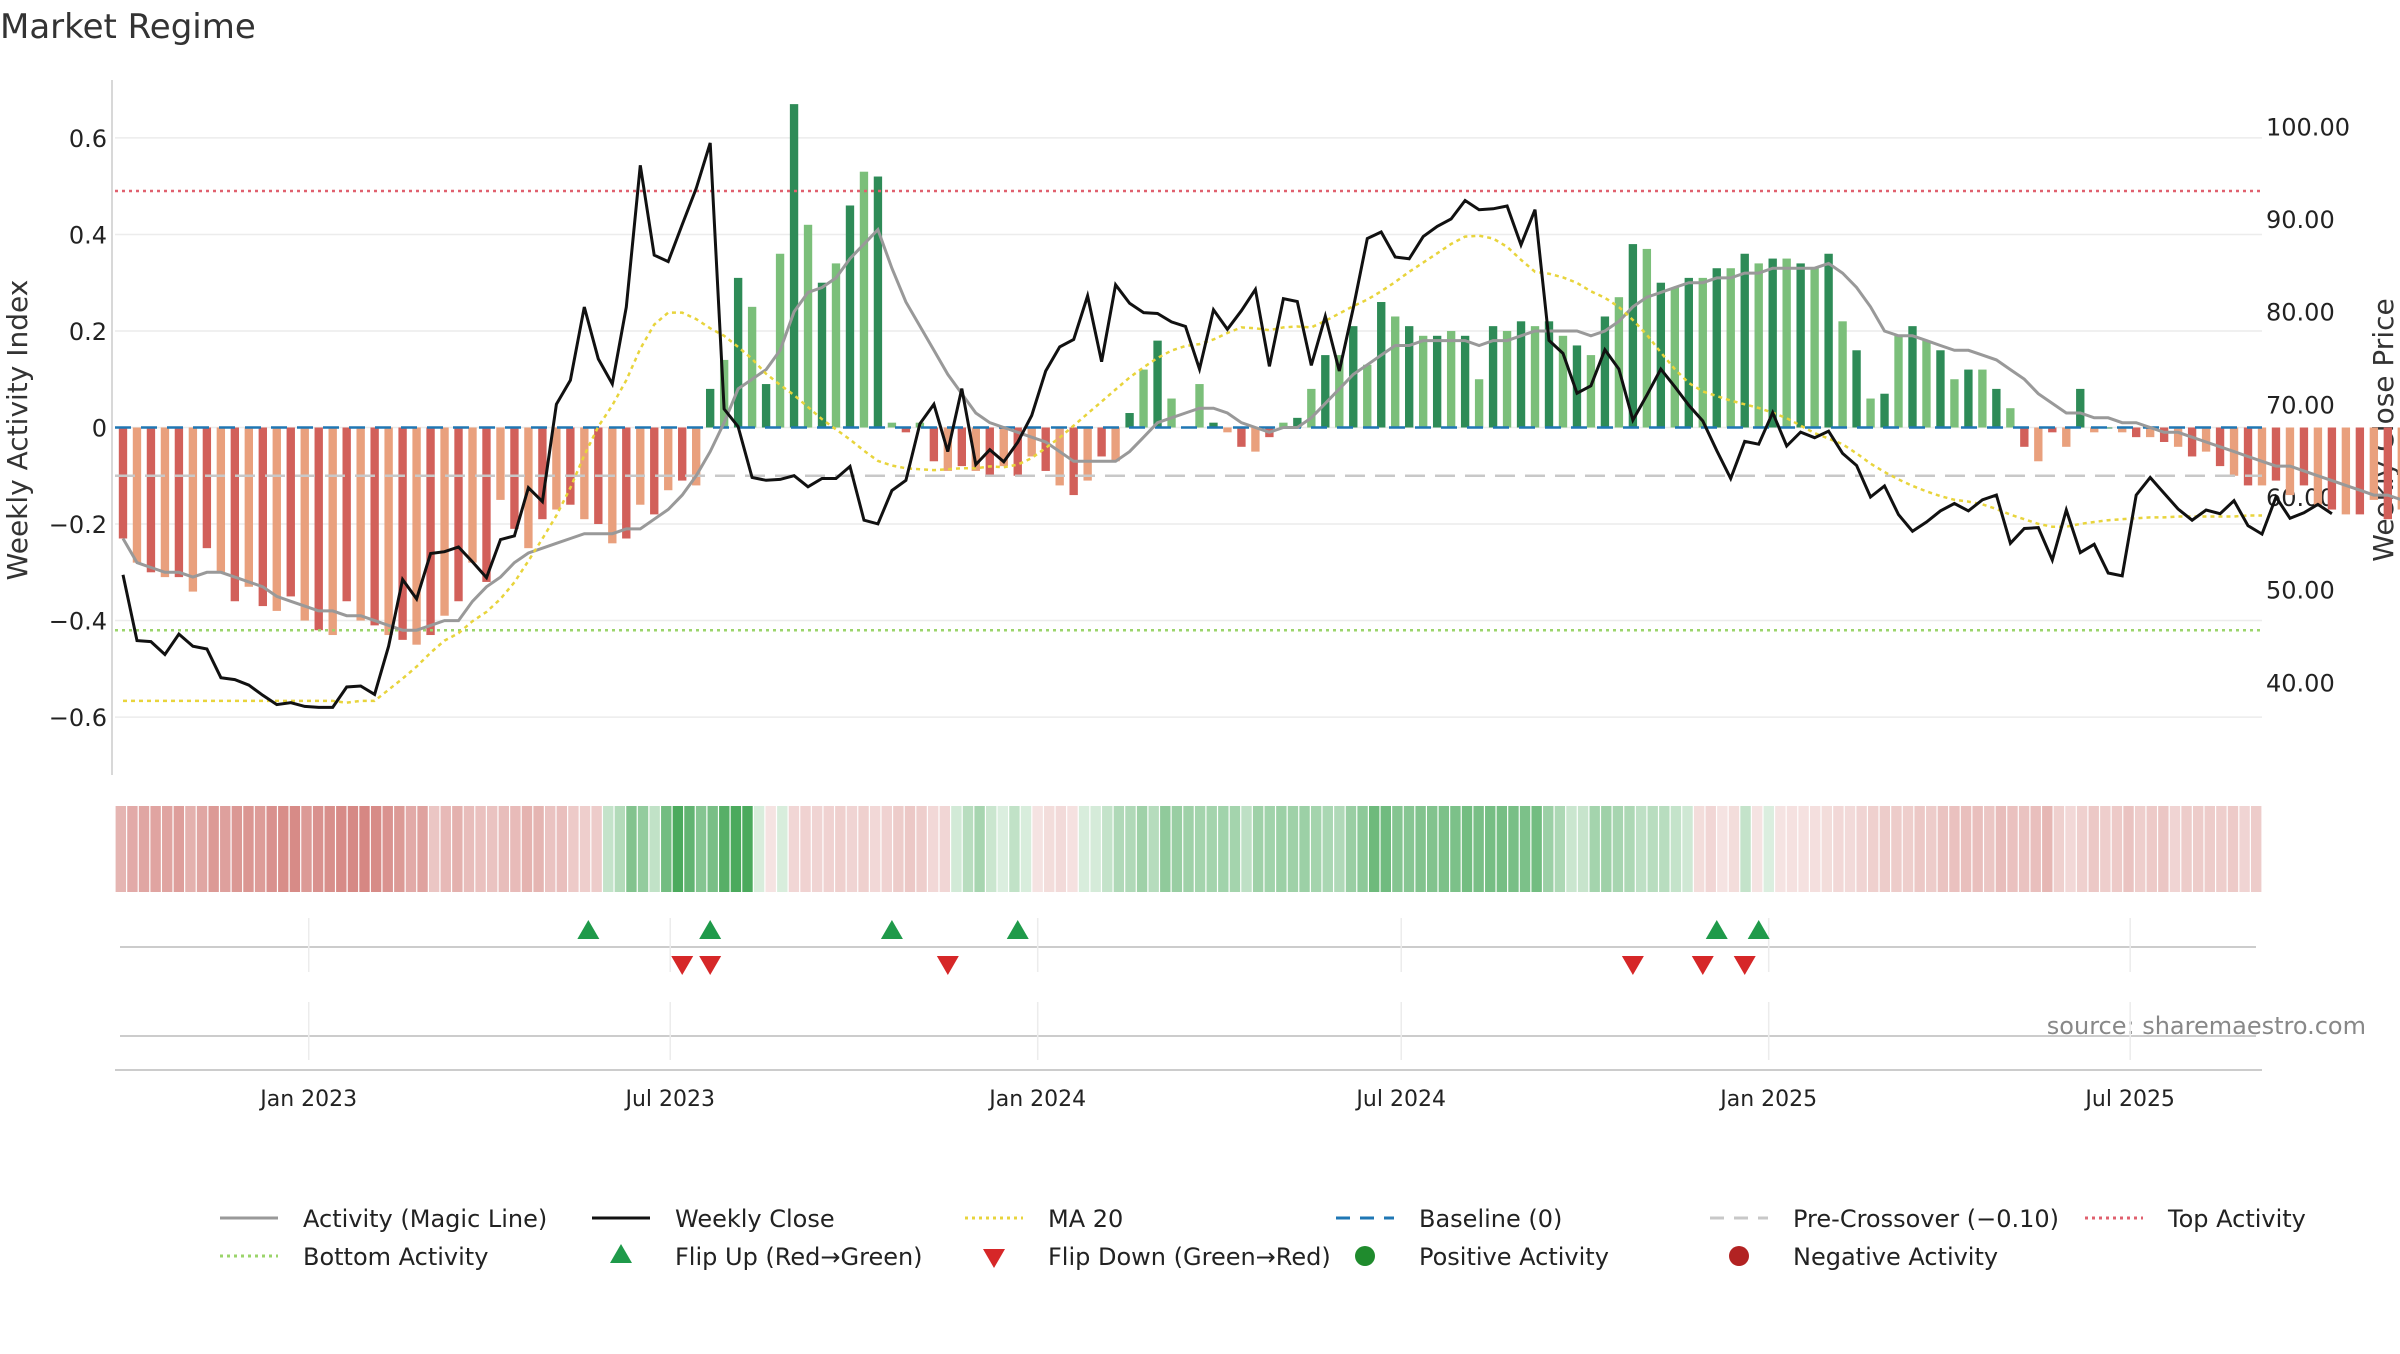 Image resolution: width=2400 pixels, height=1354 pixels. I want to click on y-tick-label: −0.6, so click(78, 718).